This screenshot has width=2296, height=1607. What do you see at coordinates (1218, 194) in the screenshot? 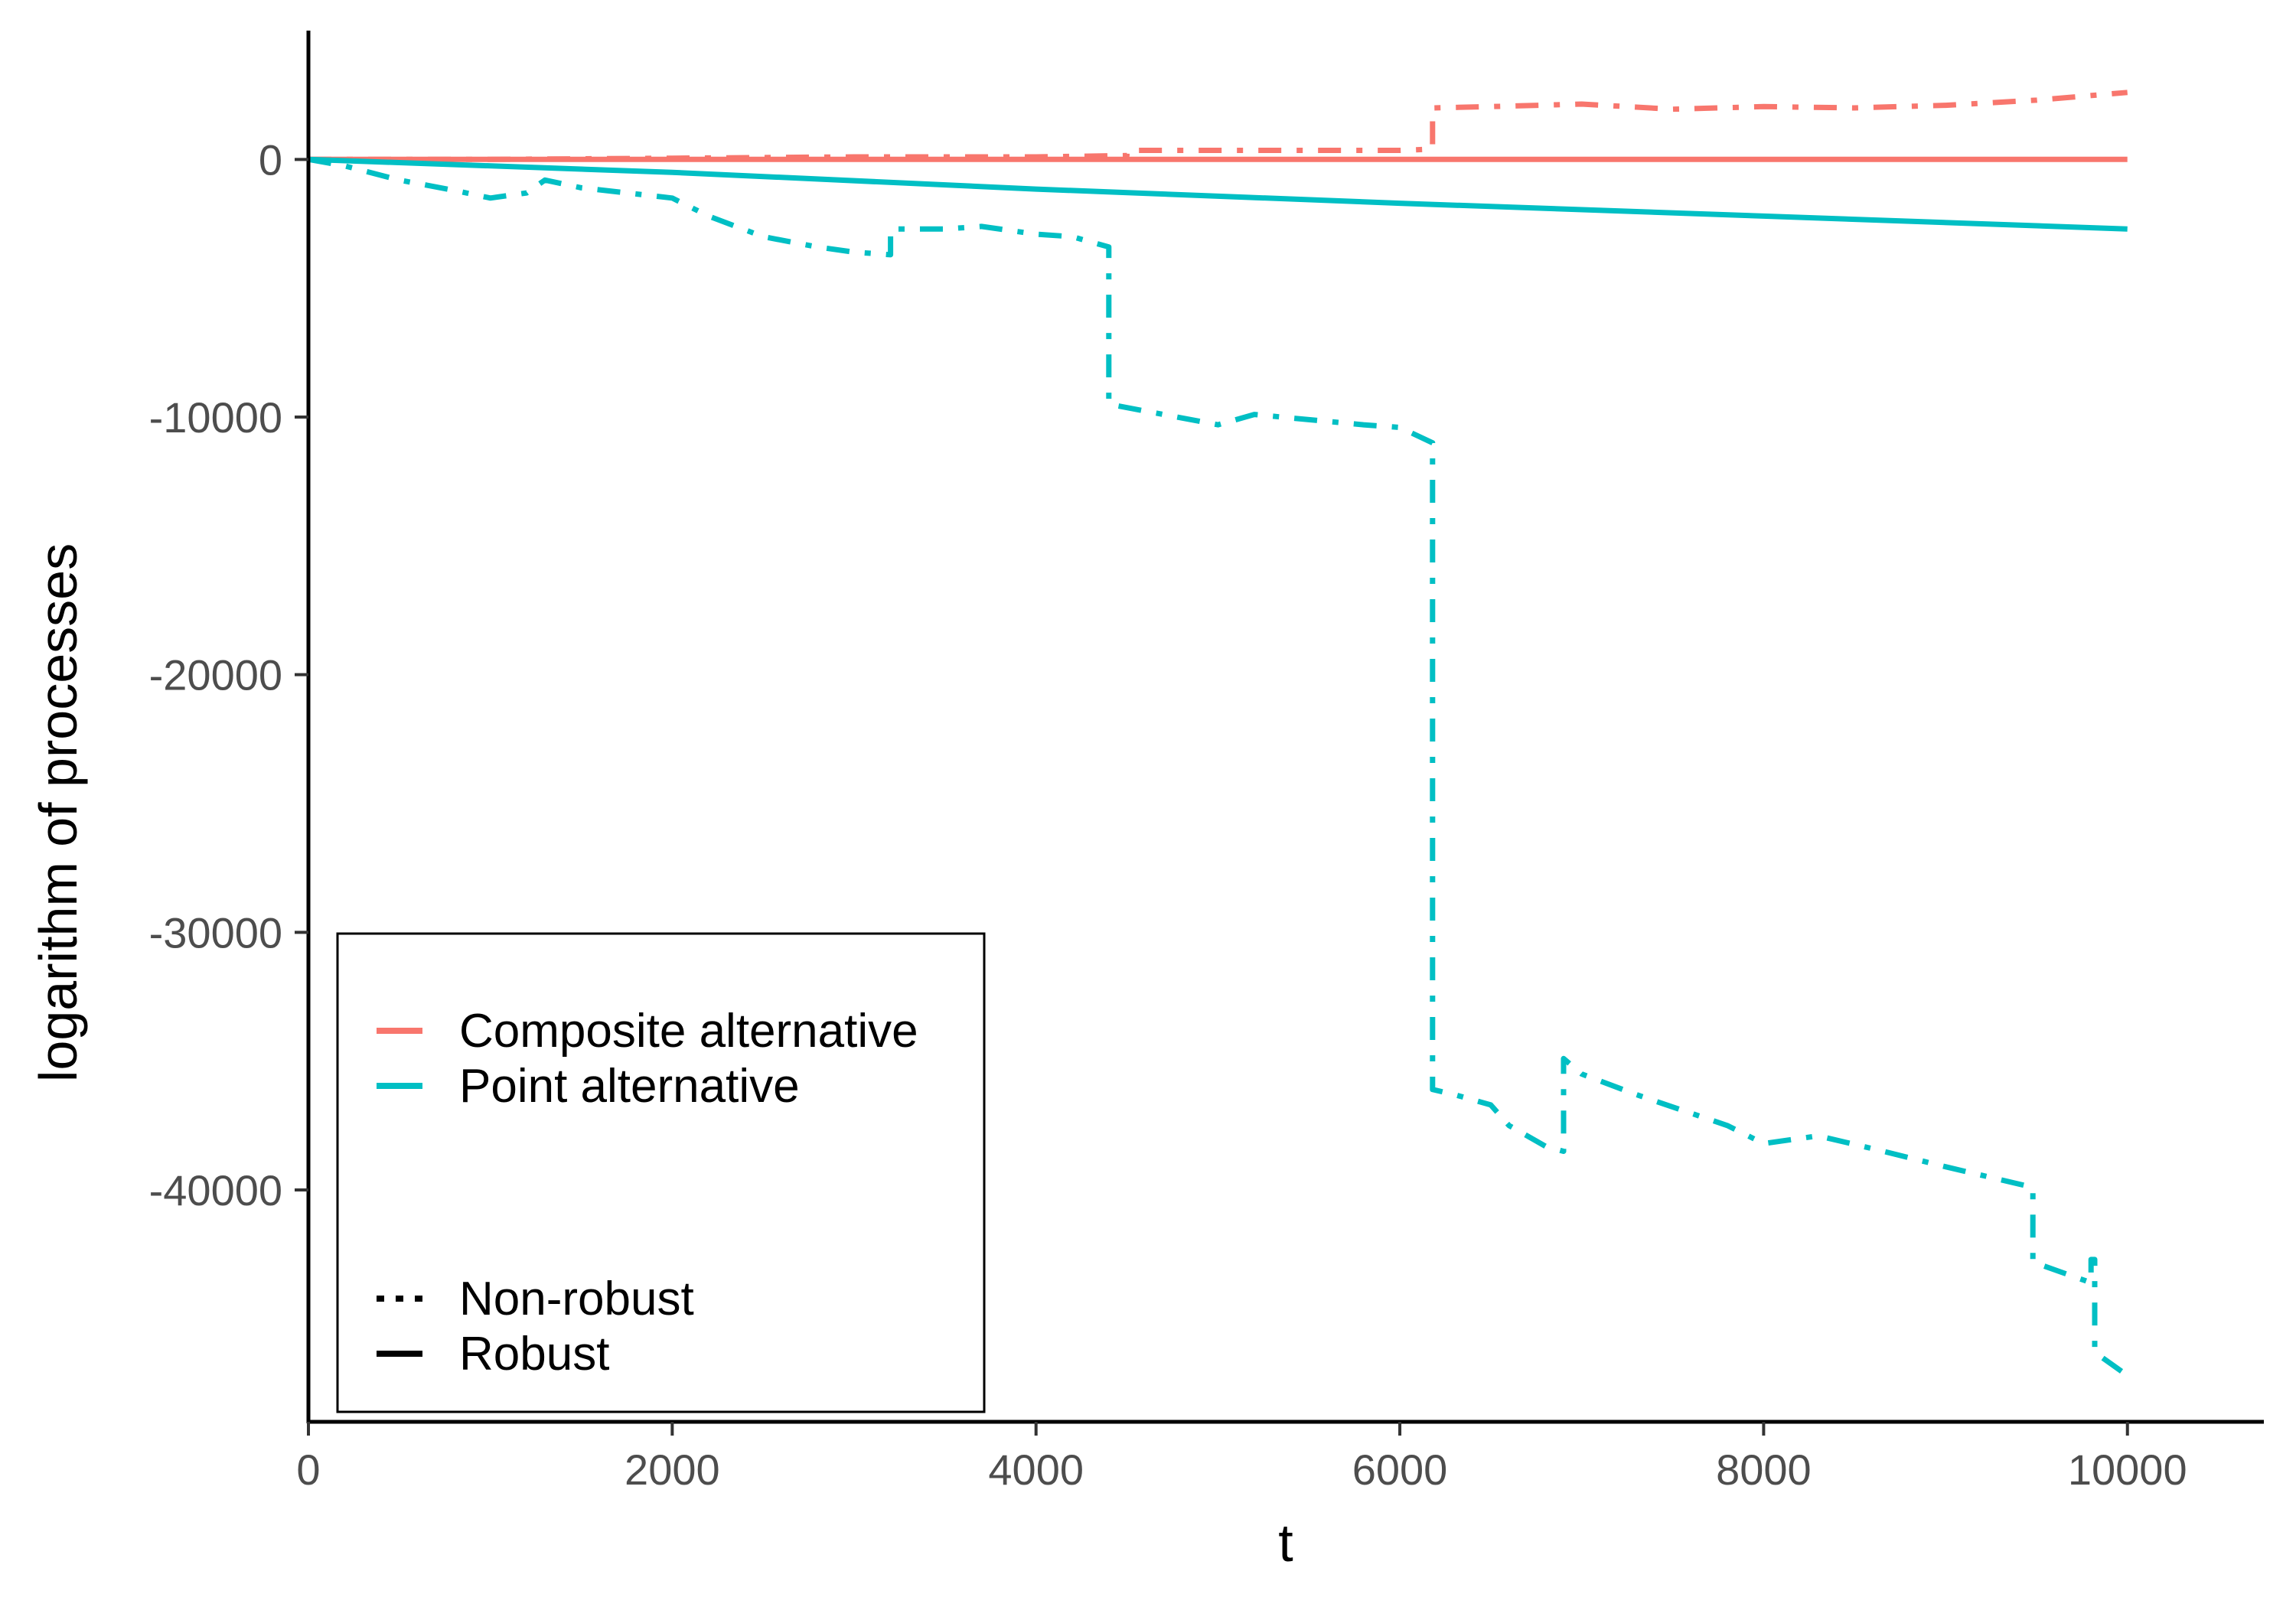
I see `series-line-point-alternative-robust` at bounding box center [1218, 194].